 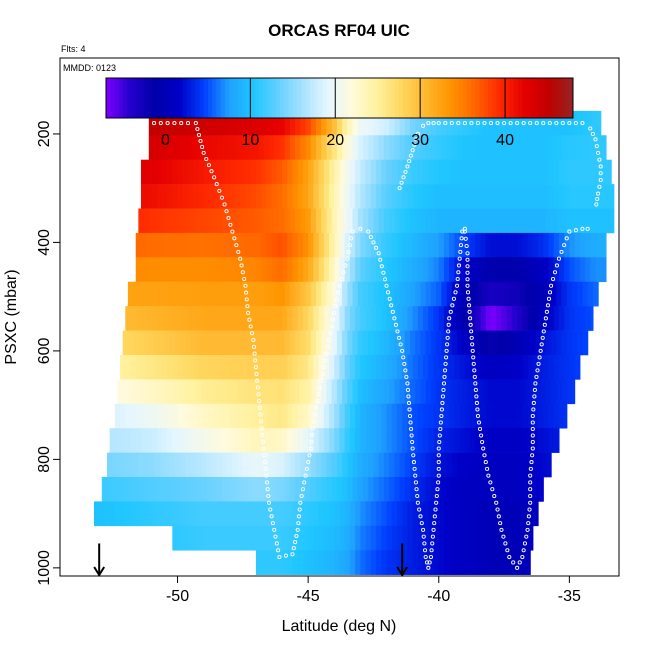 I want to click on colorbar-tick-label: 10, so click(x=250, y=140).